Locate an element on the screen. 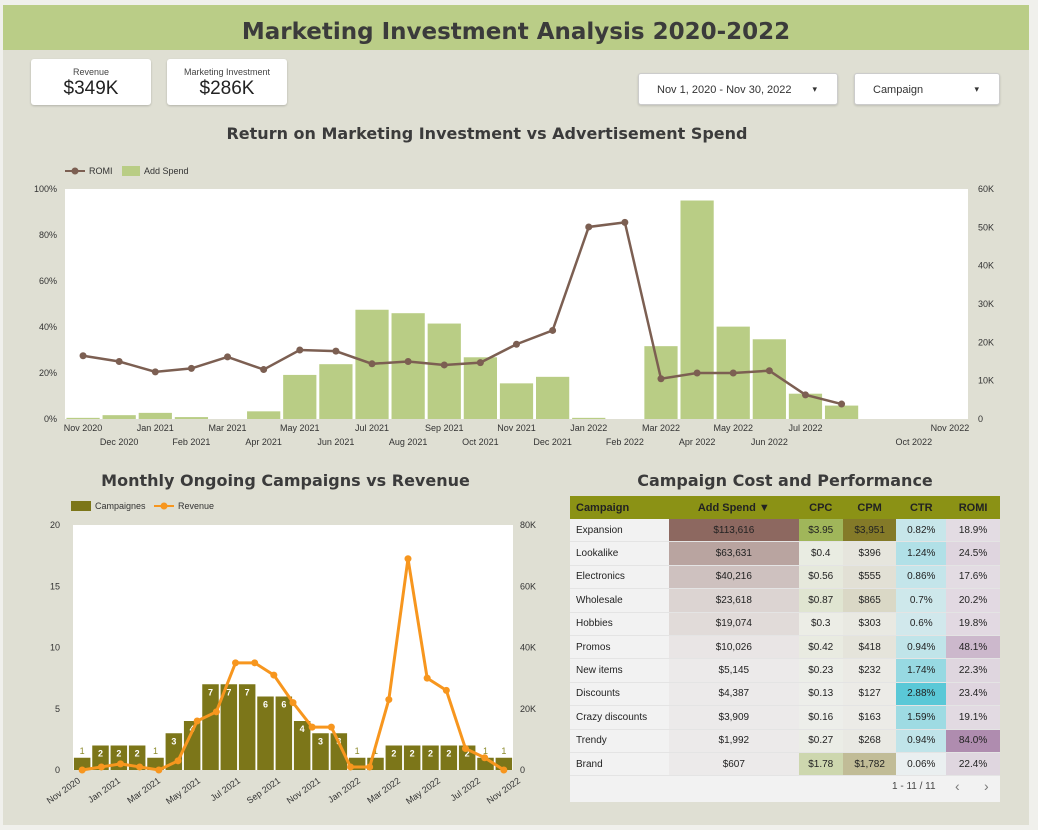 Image resolution: width=1038 pixels, height=830 pixels. x-tick: May 2021 is located at coordinates (183, 790).